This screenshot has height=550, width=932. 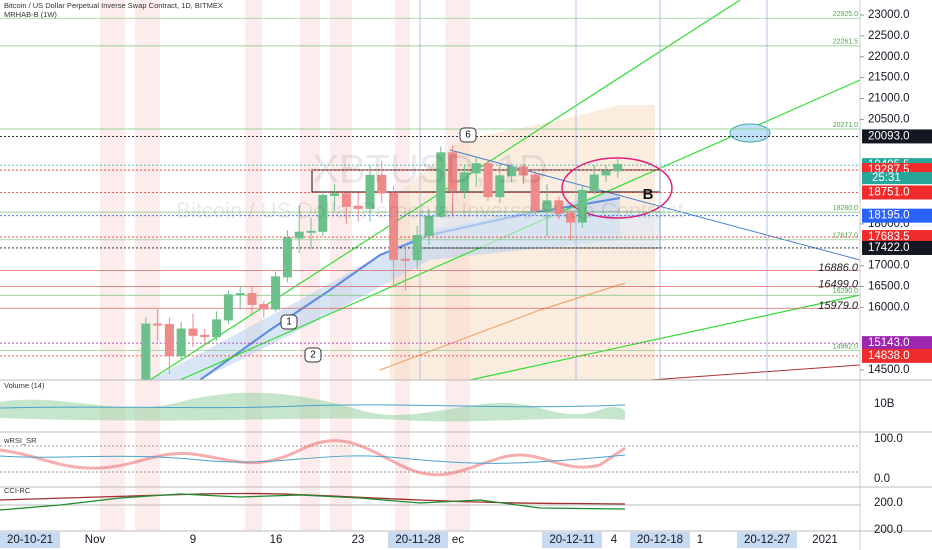 What do you see at coordinates (30, 14) in the screenshot?
I see `indicator-label: MRHAB-B (1W)` at bounding box center [30, 14].